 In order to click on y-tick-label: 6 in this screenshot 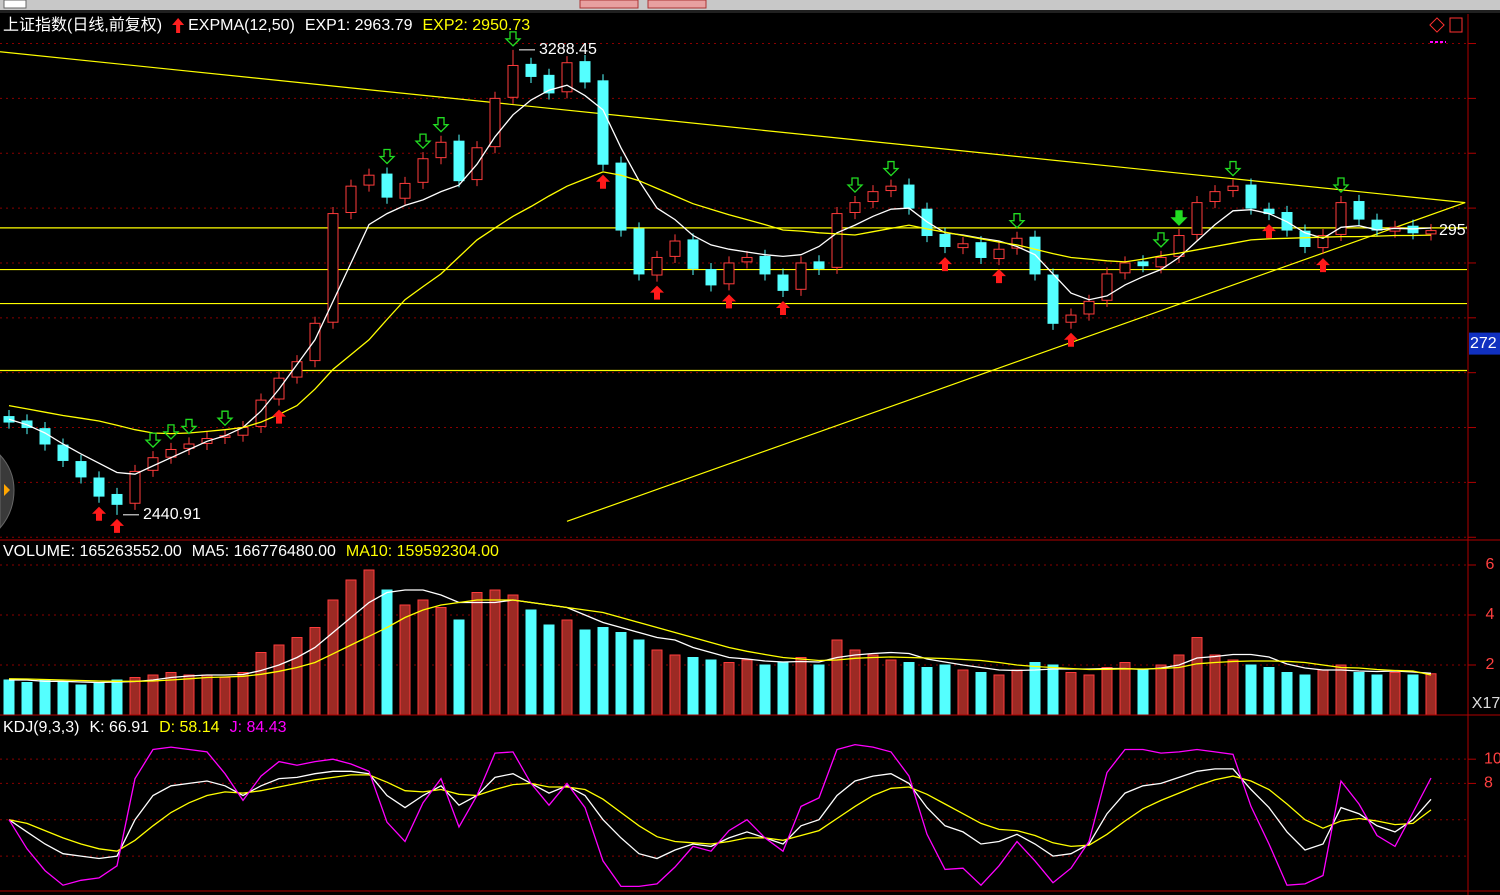, I will do `click(1490, 564)`.